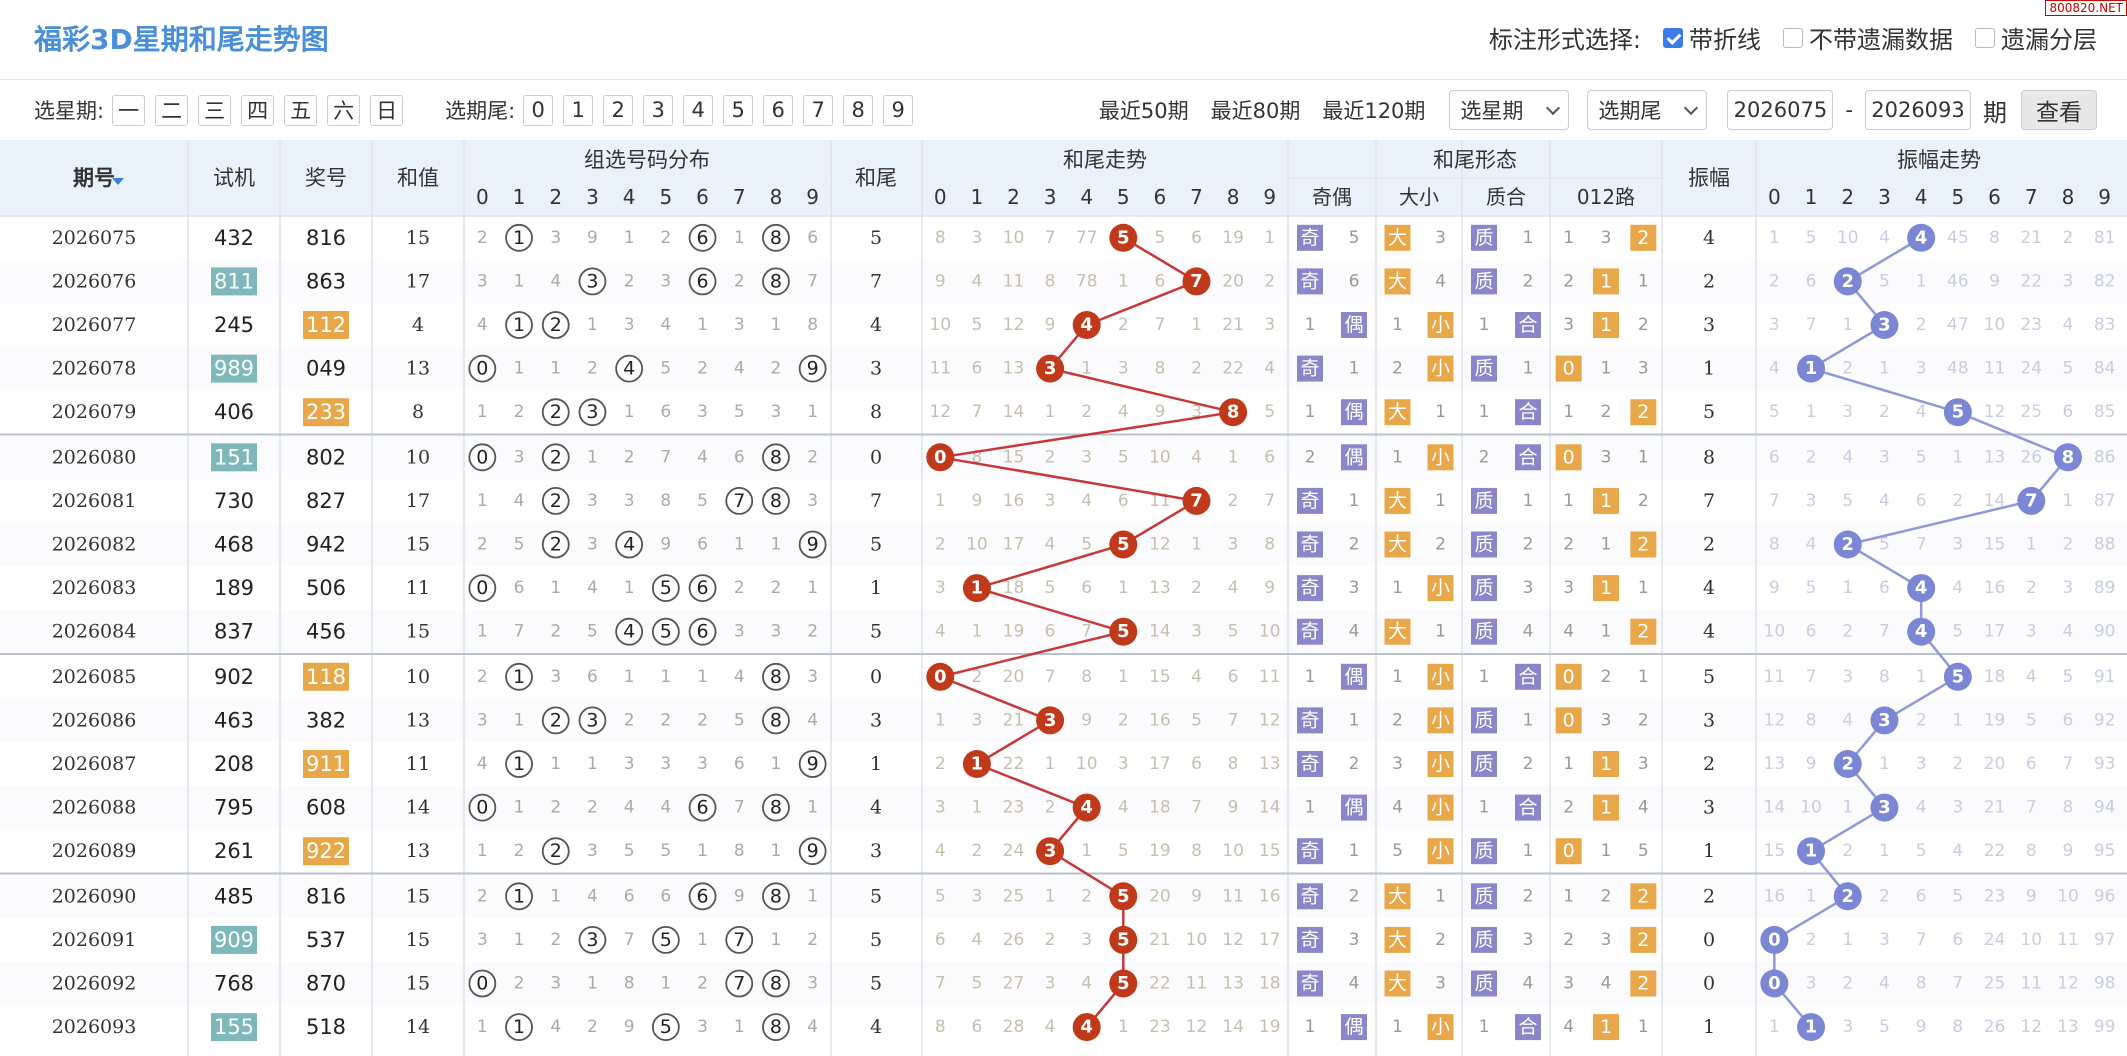  I want to click on option-polyline: 带折线, so click(1712, 37).